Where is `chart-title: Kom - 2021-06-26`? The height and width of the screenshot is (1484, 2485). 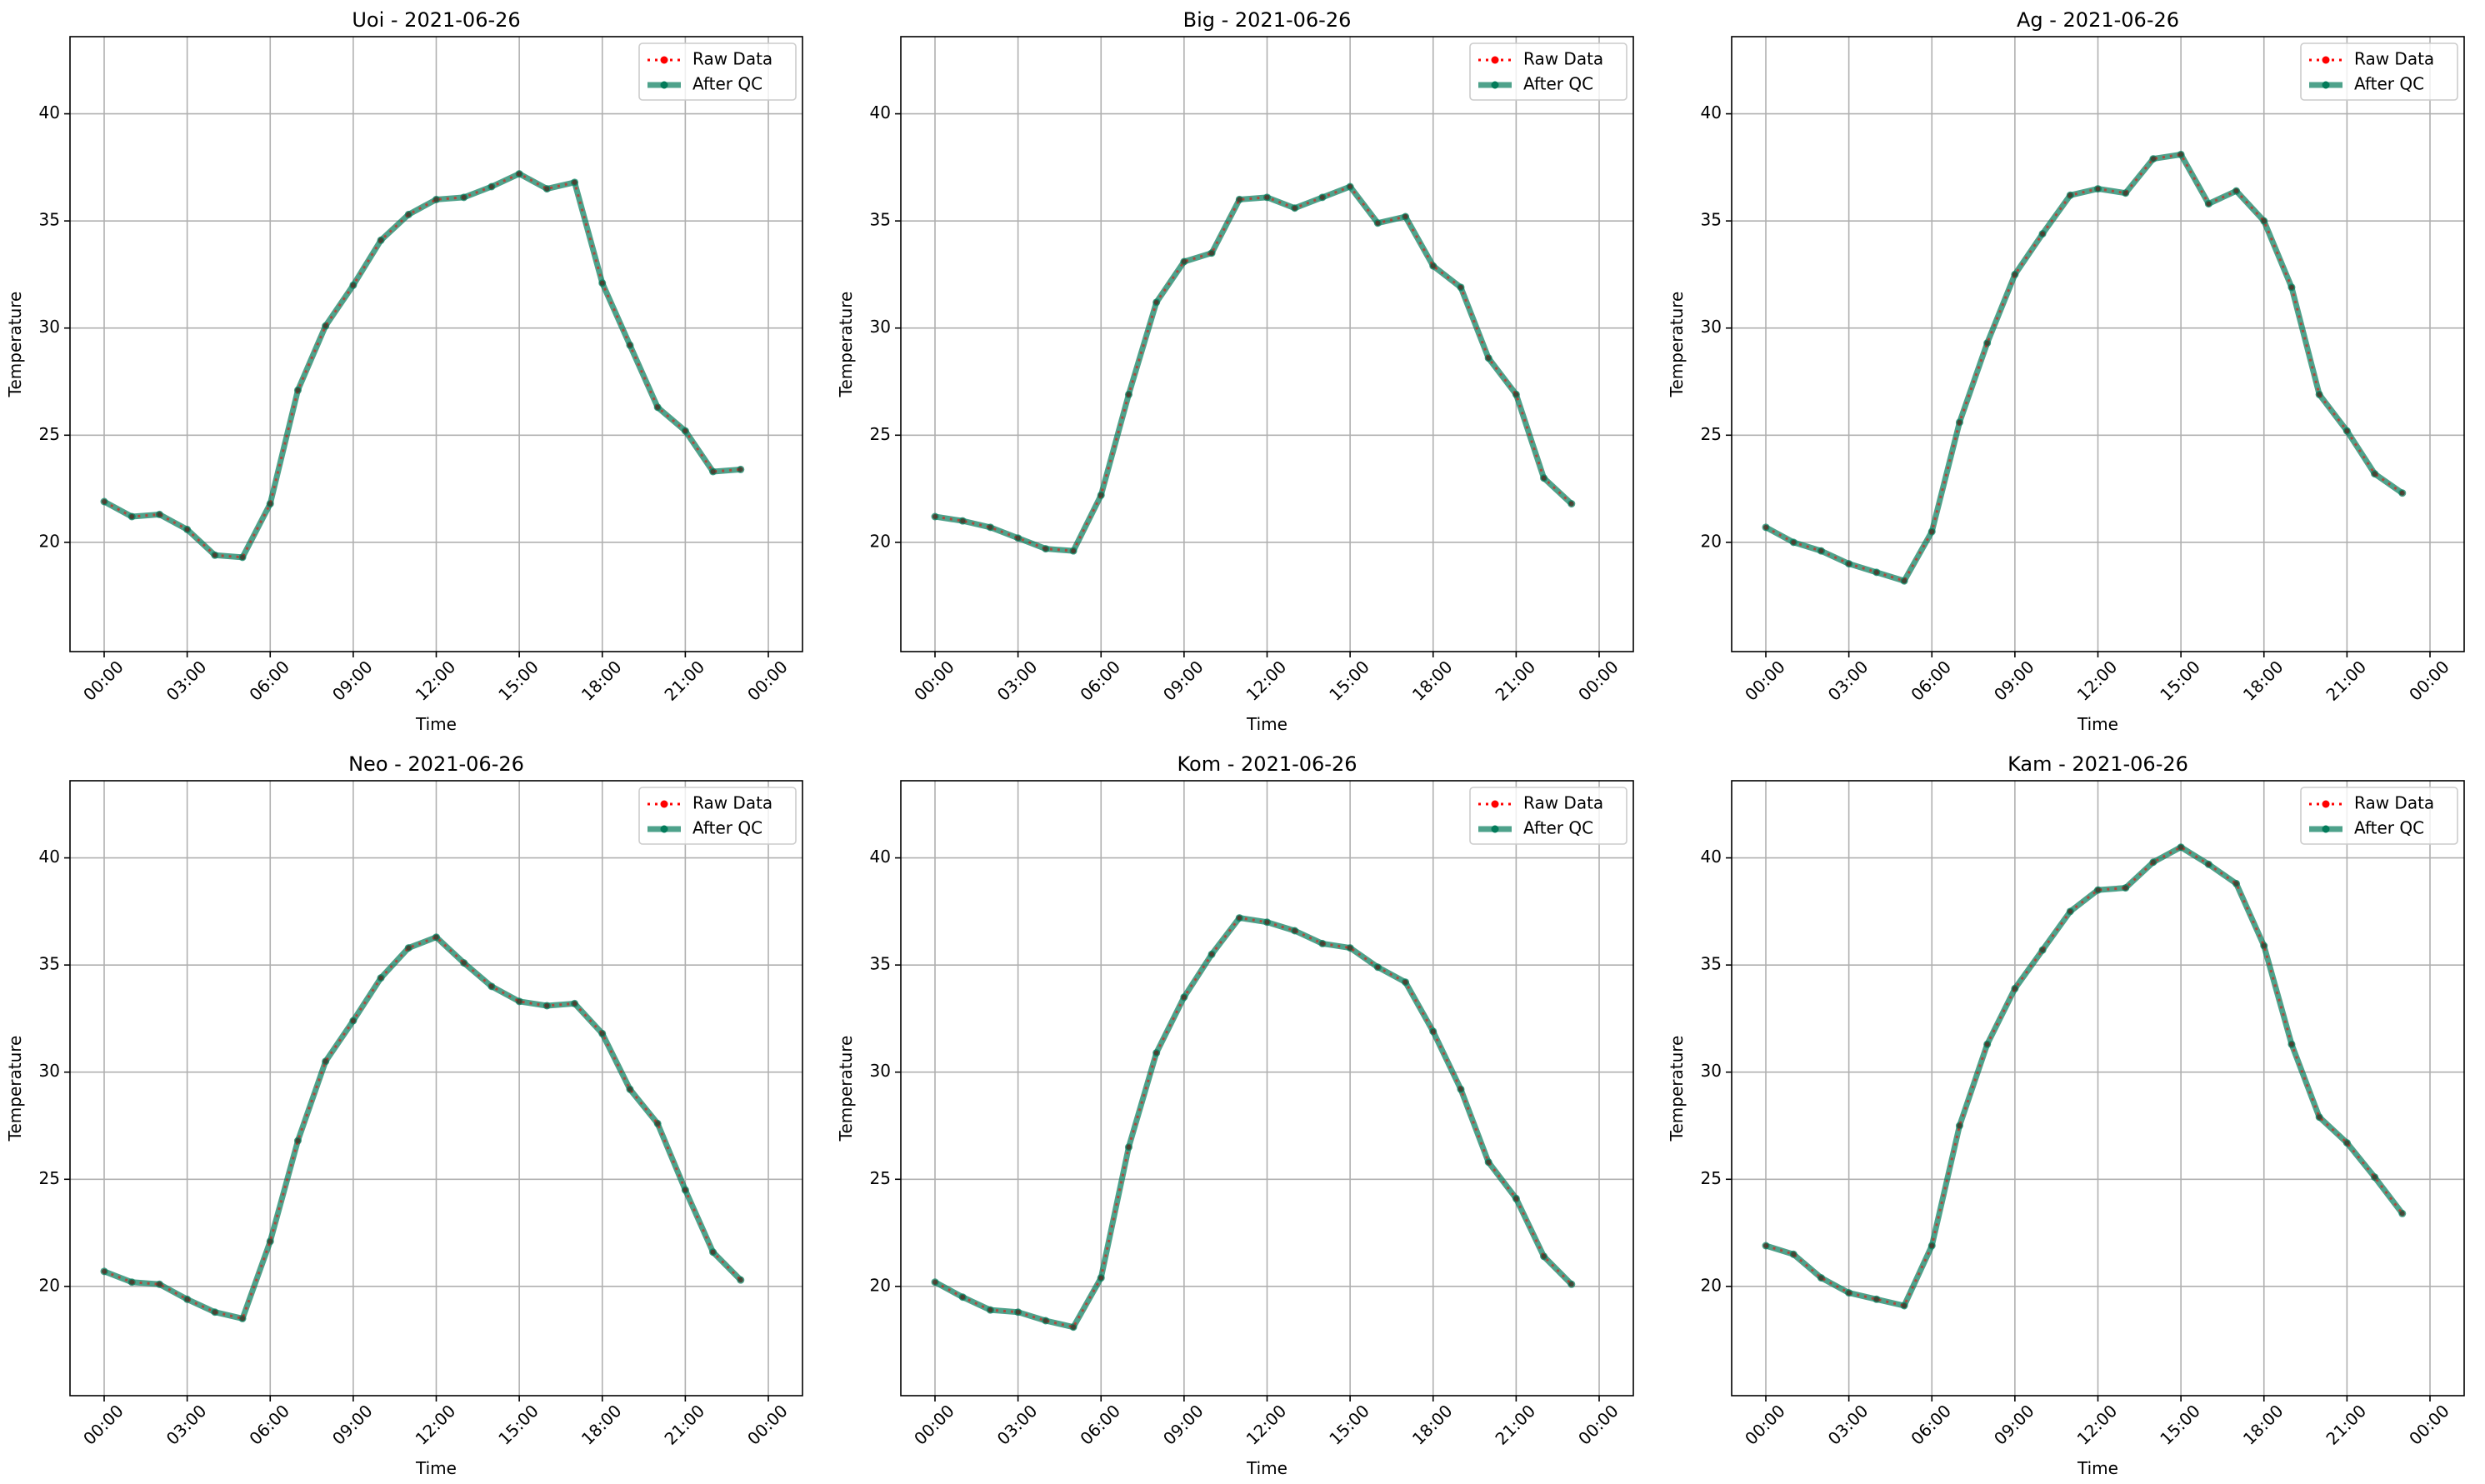 chart-title: Kom - 2021-06-26 is located at coordinates (1268, 764).